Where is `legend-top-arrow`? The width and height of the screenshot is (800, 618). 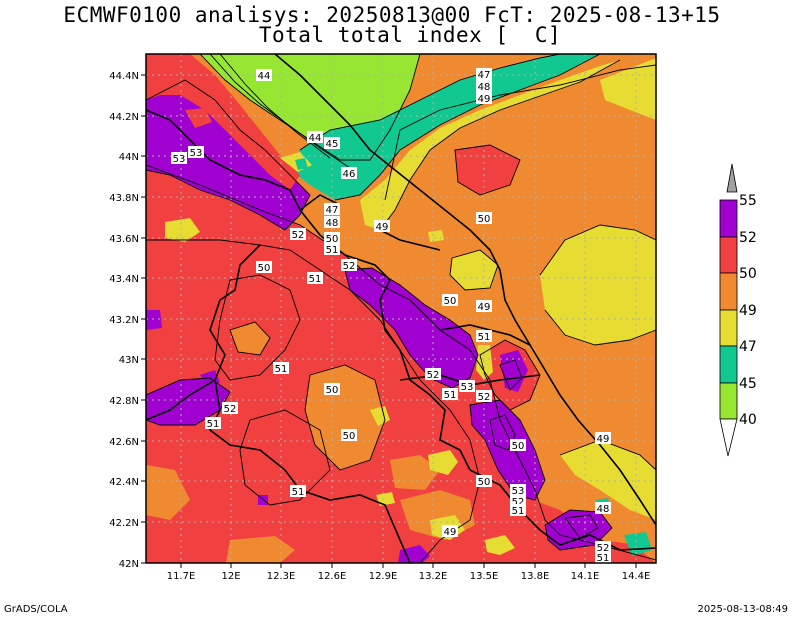
legend-top-arrow is located at coordinates (732, 178).